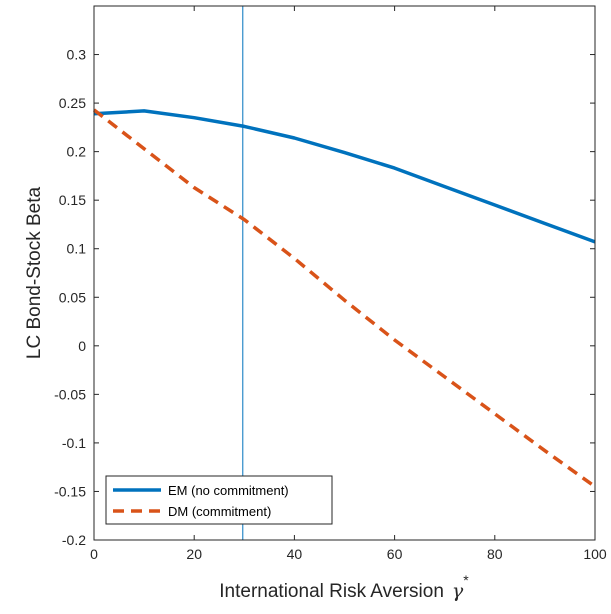 The image size is (611, 614). I want to click on y-tick-label: 0.1, so click(77, 249).